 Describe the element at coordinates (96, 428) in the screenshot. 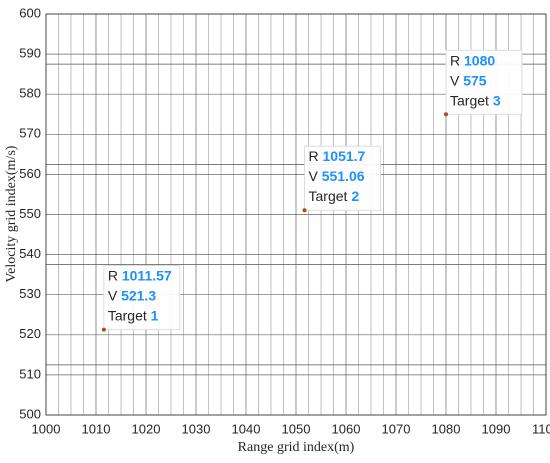

I see `x-tick-label: 1010` at that location.